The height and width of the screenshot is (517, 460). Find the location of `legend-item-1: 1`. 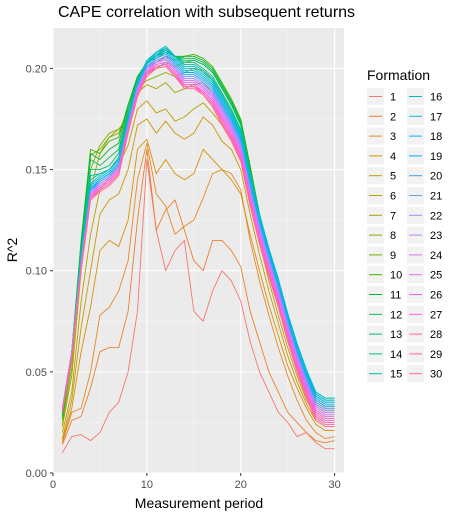

legend-item-1: 1 is located at coordinates (381, 96).